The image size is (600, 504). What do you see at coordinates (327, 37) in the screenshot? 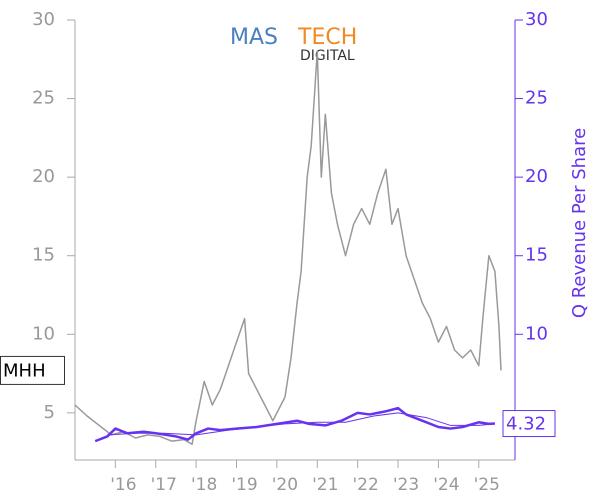
I see `logo-part2: TECH` at bounding box center [327, 37].